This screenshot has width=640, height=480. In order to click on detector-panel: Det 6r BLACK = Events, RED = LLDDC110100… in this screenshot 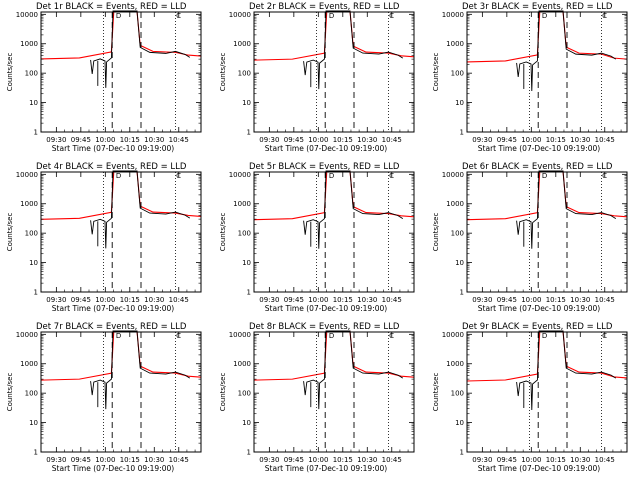, I will do `click(530, 237)`.